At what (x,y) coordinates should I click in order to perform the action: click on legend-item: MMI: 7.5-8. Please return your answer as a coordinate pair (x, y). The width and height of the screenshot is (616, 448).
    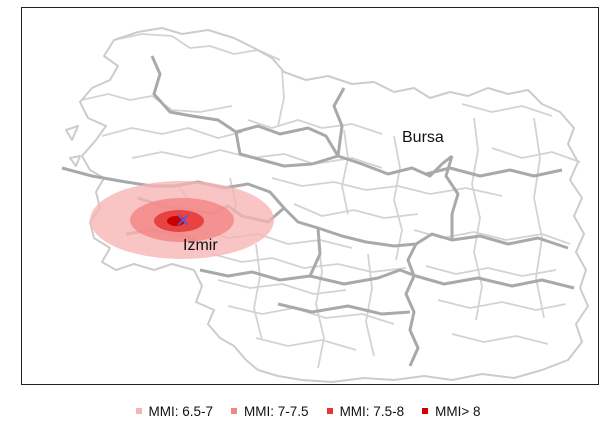
    Looking at the image, I should click on (365, 411).